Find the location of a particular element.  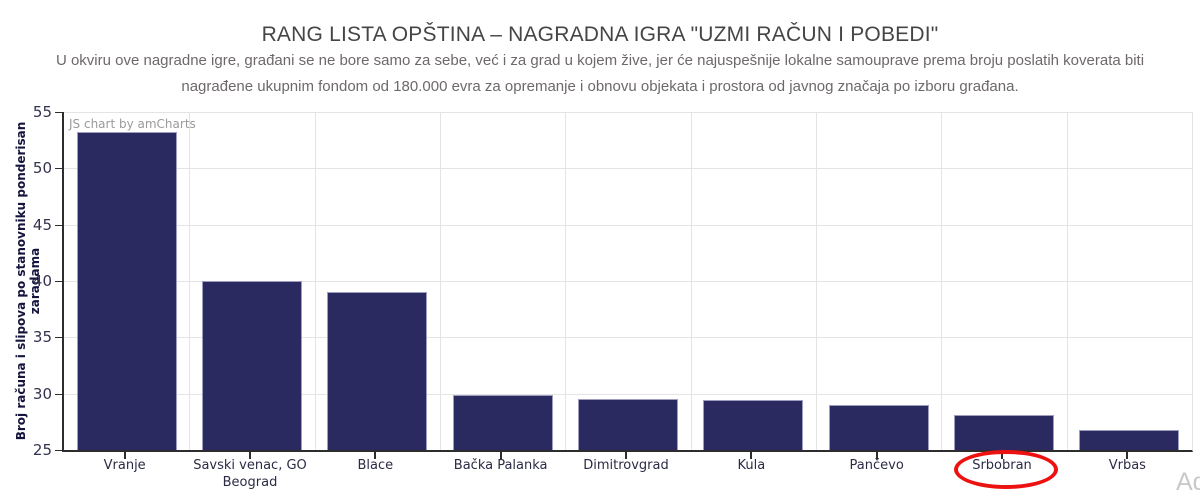

bar-backa-palanka is located at coordinates (502, 422).